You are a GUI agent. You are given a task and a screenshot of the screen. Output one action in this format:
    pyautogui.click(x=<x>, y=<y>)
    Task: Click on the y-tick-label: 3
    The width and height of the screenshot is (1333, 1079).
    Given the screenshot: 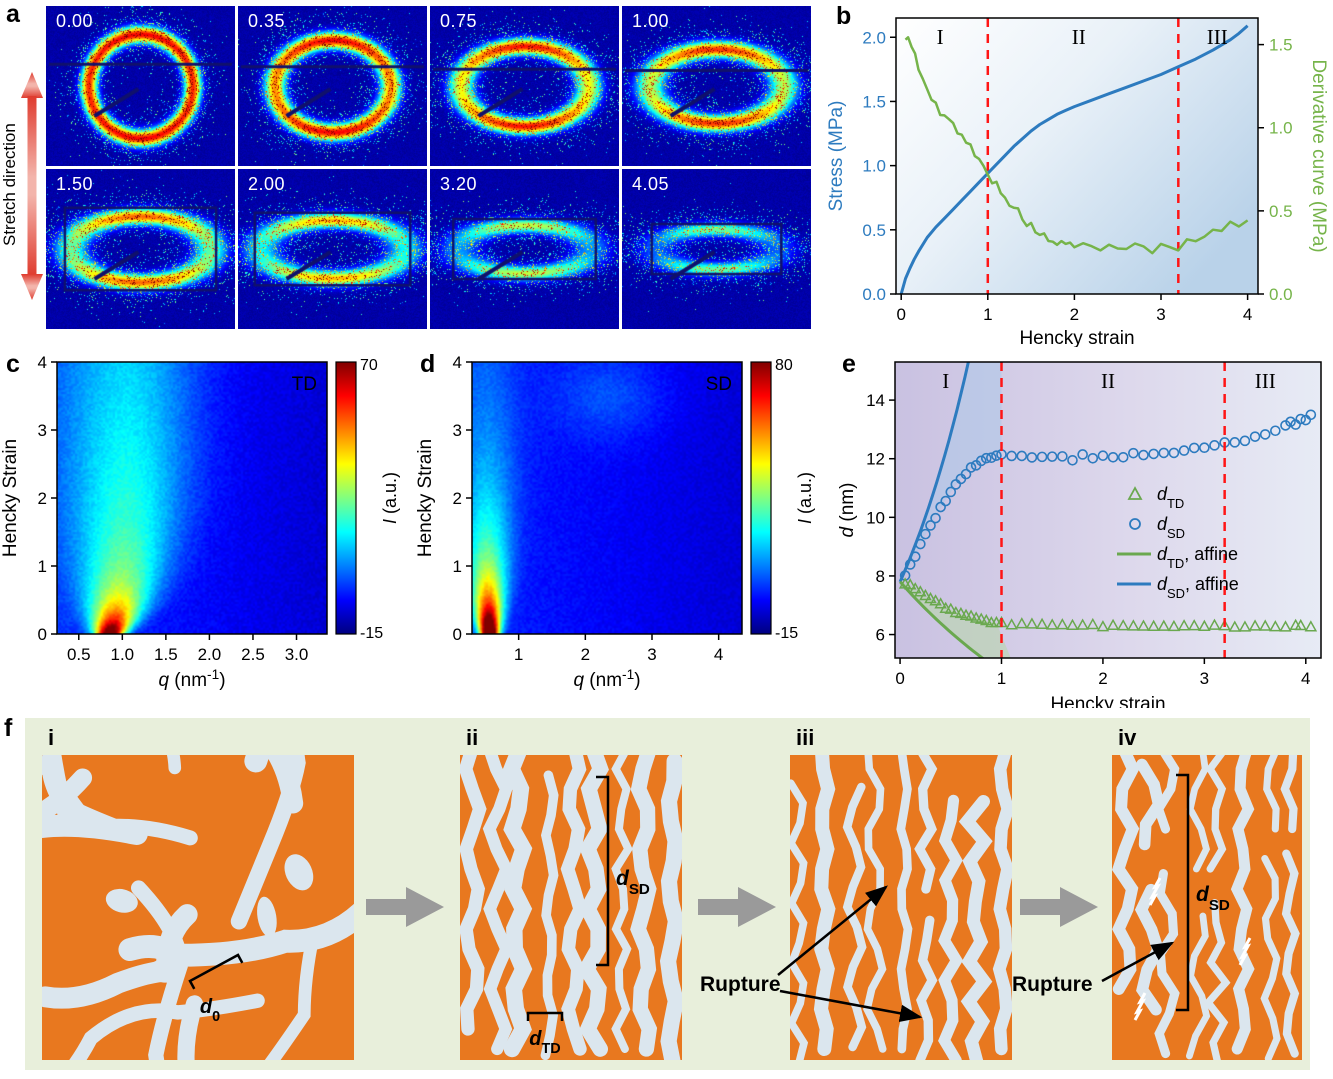 What is the action you would take?
    pyautogui.click(x=42, y=430)
    